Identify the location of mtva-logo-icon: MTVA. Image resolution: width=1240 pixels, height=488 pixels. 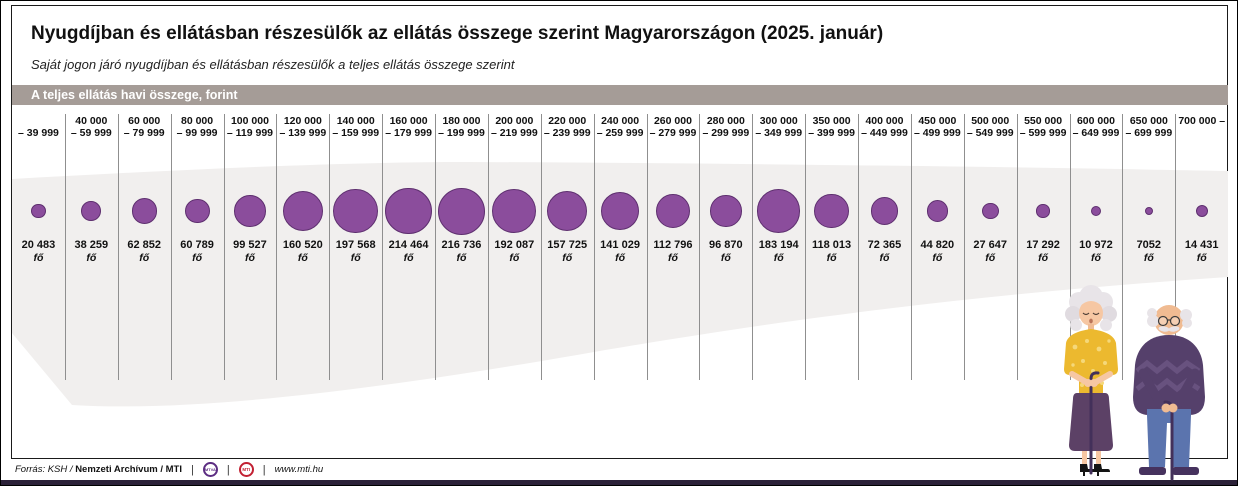
(210, 469).